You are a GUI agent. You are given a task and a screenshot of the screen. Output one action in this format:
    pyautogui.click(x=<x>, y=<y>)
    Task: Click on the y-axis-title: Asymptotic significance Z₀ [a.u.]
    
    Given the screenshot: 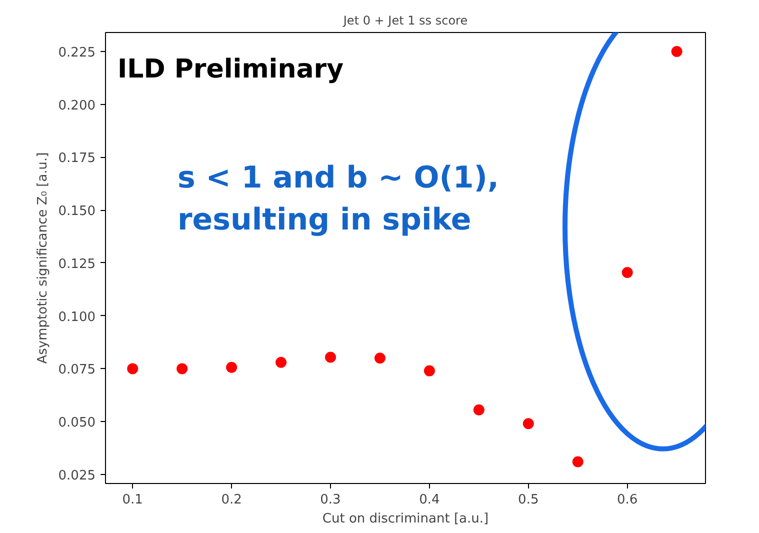 What is the action you would take?
    pyautogui.click(x=42, y=258)
    